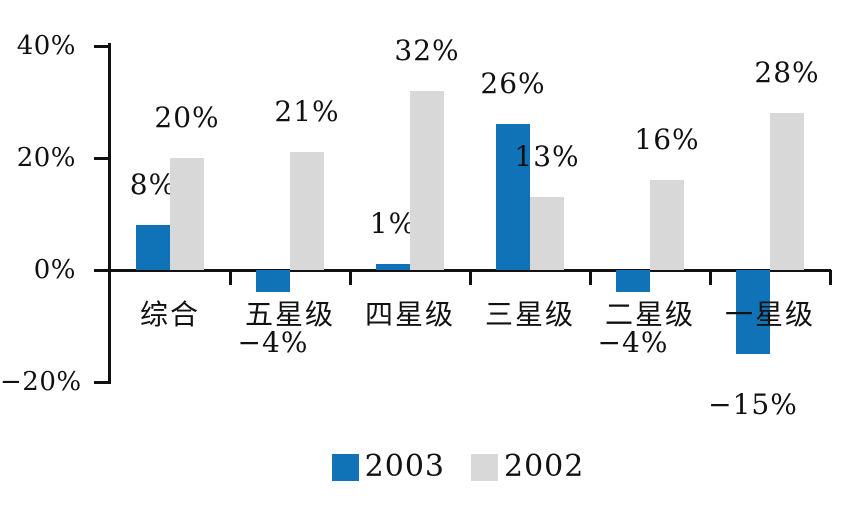 The image size is (856, 506). I want to click on legend-label-2003: 2003, so click(404, 466).